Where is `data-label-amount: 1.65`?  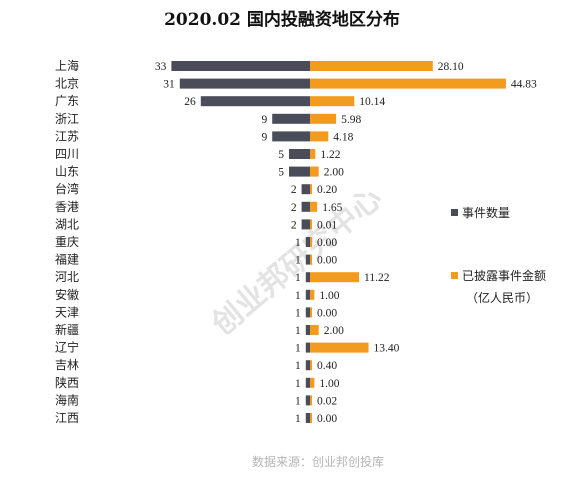
data-label-amount: 1.65 is located at coordinates (332, 208).